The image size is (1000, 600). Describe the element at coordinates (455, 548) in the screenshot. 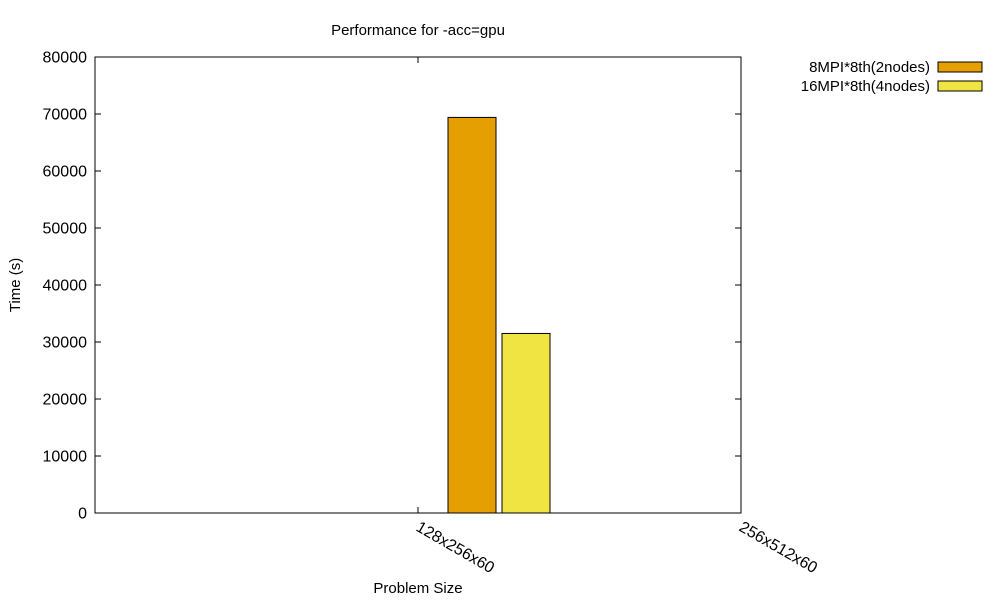

I see `x-tick-label: 128x256x60` at that location.